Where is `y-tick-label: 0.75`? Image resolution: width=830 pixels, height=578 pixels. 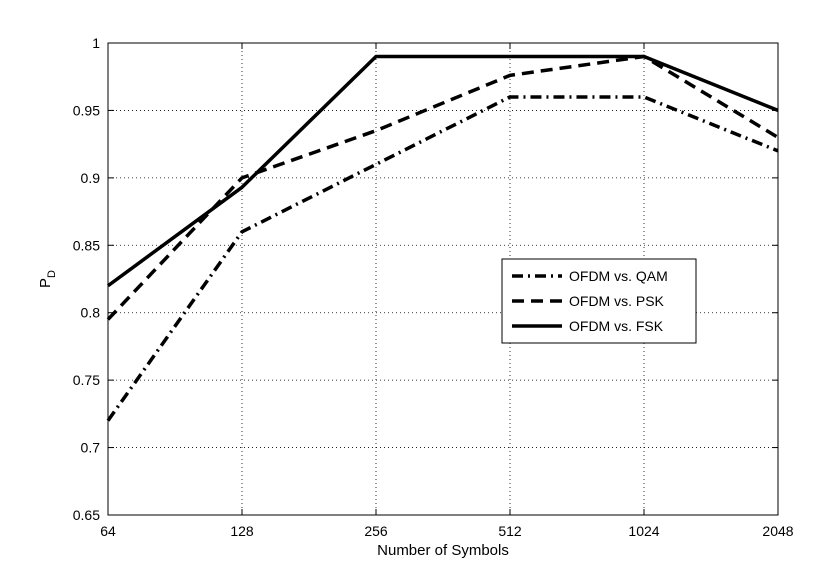 y-tick-label: 0.75 is located at coordinates (86, 380).